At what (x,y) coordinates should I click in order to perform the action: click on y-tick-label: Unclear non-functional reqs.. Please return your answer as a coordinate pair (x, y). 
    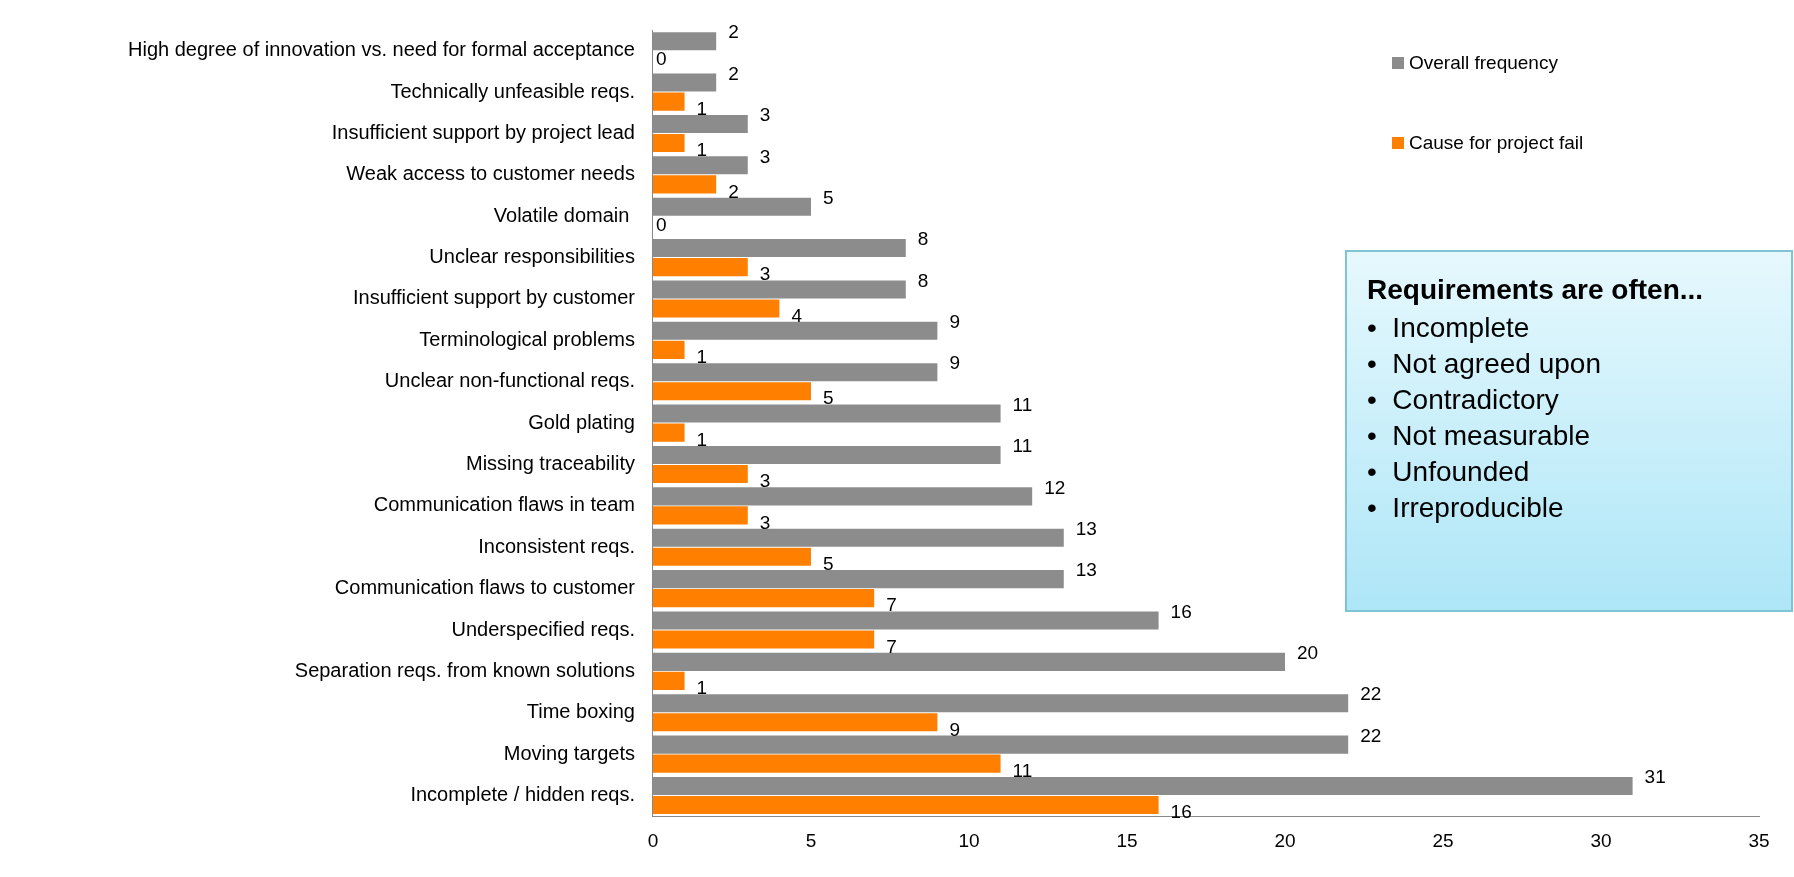
    Looking at the image, I should click on (509, 380).